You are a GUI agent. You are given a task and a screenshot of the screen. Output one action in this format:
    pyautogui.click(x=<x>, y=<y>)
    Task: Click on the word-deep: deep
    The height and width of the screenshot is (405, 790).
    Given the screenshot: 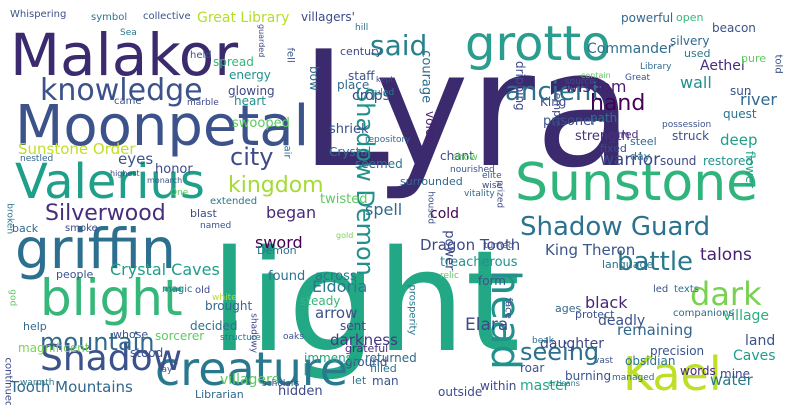 What is the action you would take?
    pyautogui.click(x=739, y=140)
    